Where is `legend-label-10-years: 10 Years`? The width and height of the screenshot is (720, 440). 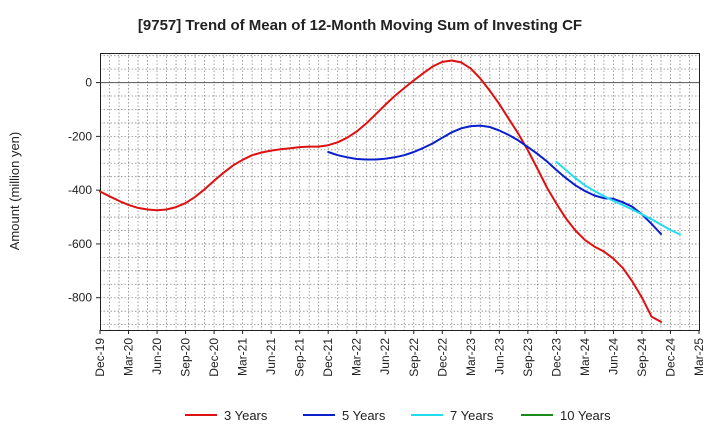 legend-label-10-years: 10 Years is located at coordinates (585, 415).